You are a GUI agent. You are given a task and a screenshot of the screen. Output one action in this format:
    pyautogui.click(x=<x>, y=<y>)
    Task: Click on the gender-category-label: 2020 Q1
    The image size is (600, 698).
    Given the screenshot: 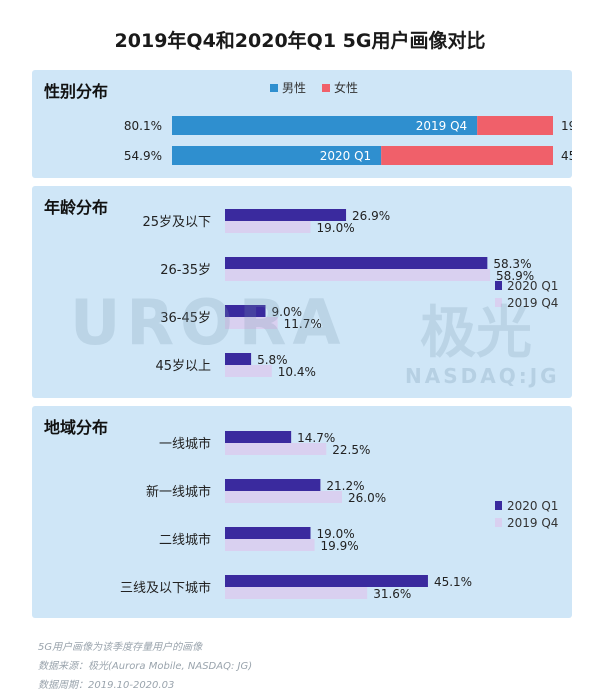 What is the action you would take?
    pyautogui.click(x=345, y=156)
    